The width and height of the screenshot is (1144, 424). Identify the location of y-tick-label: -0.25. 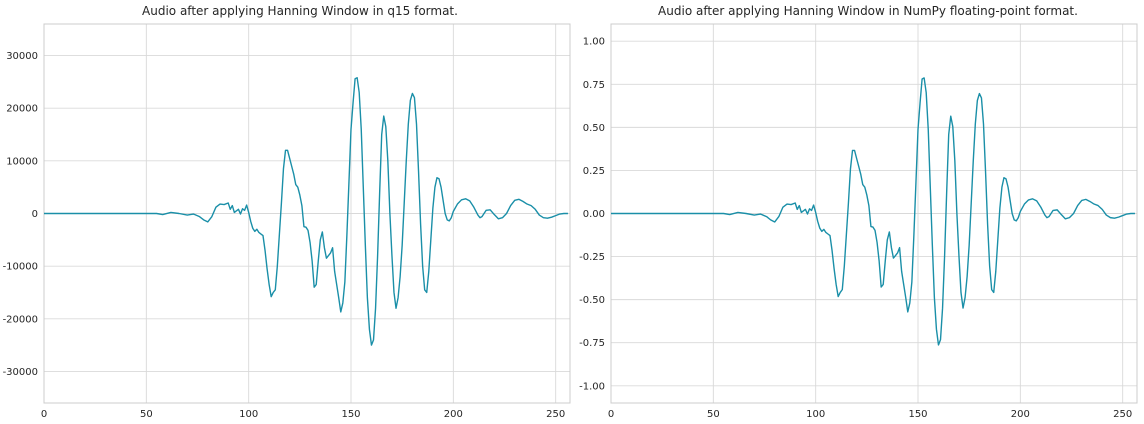
(592, 257).